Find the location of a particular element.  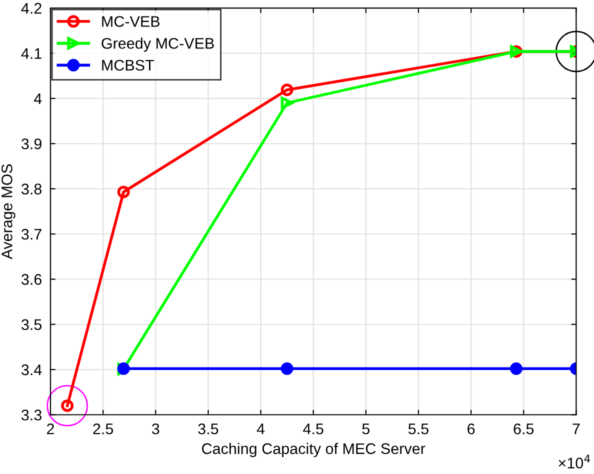

x-tick-label: 3 is located at coordinates (156, 428).